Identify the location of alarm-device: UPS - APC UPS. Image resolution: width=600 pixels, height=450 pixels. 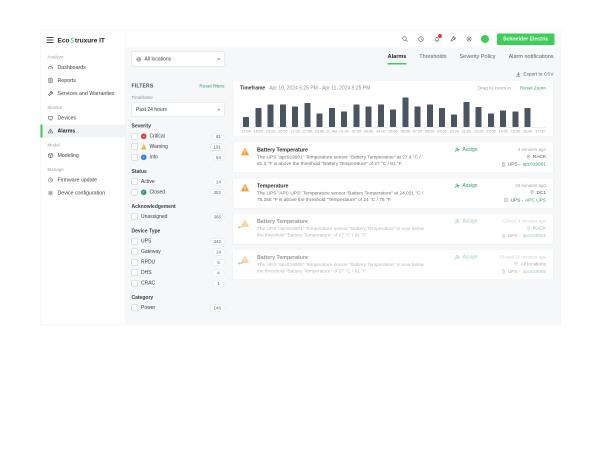
(524, 200).